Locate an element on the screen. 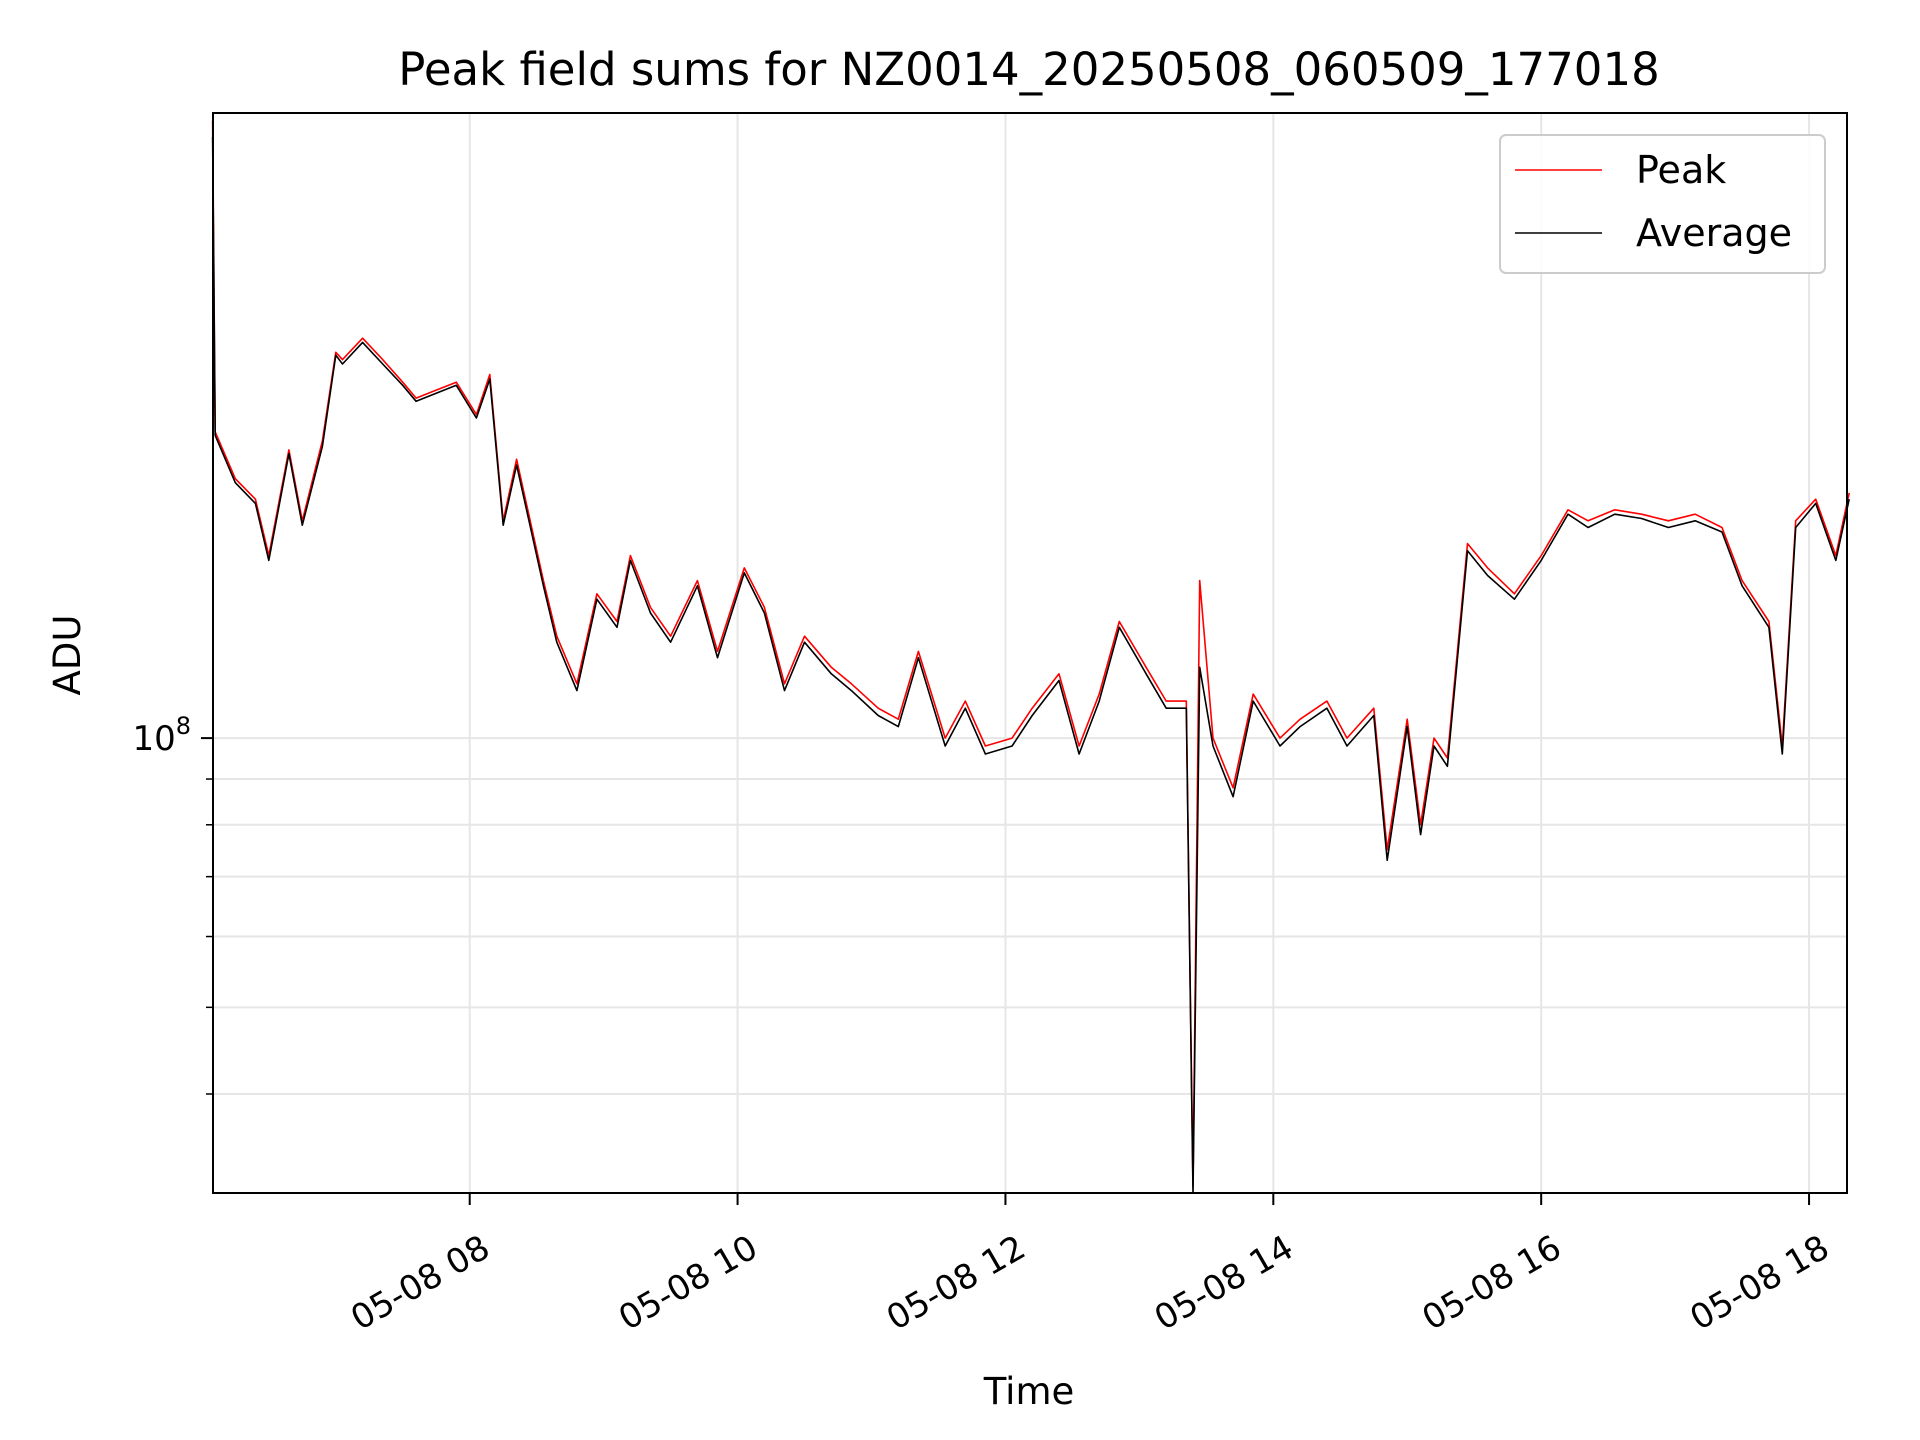 The width and height of the screenshot is (1920, 1440). y-tick-label-base: 10 is located at coordinates (153, 739).